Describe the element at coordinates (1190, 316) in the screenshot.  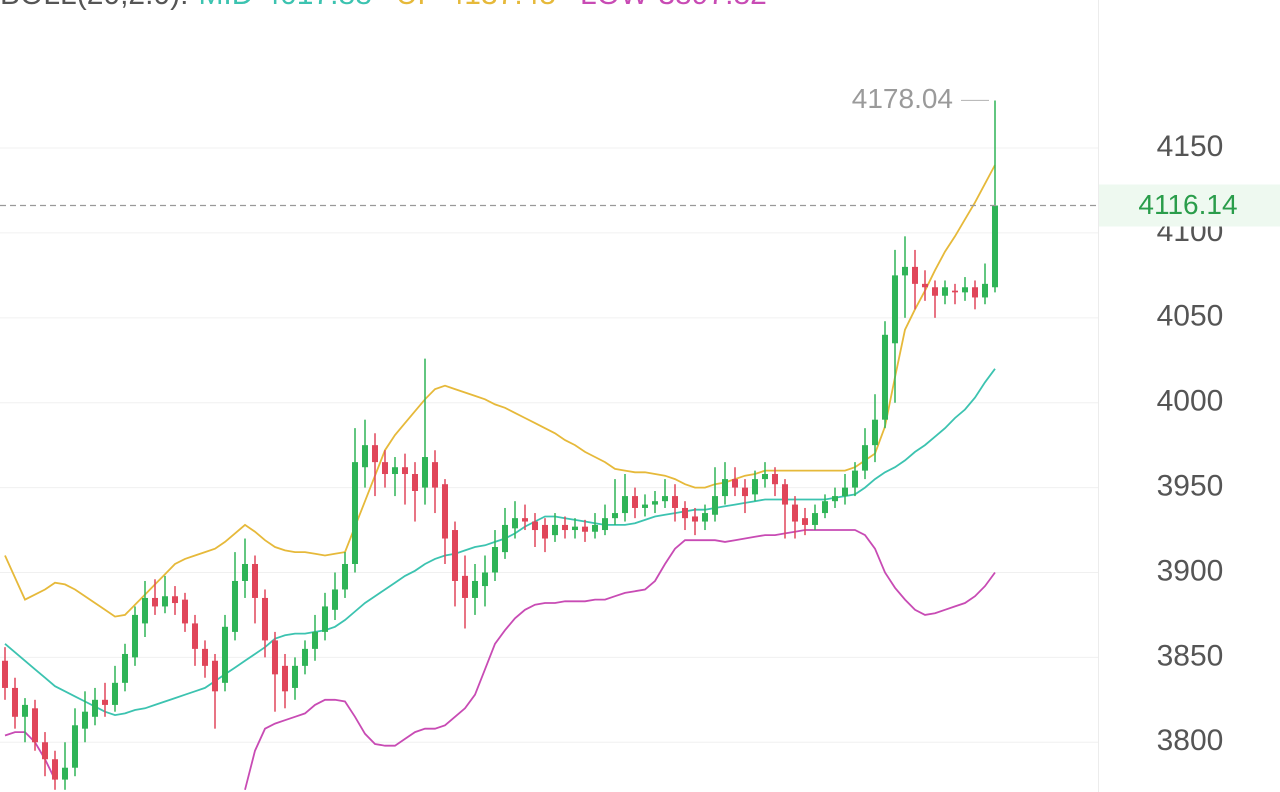
I see `y-tick-label: 4050` at that location.